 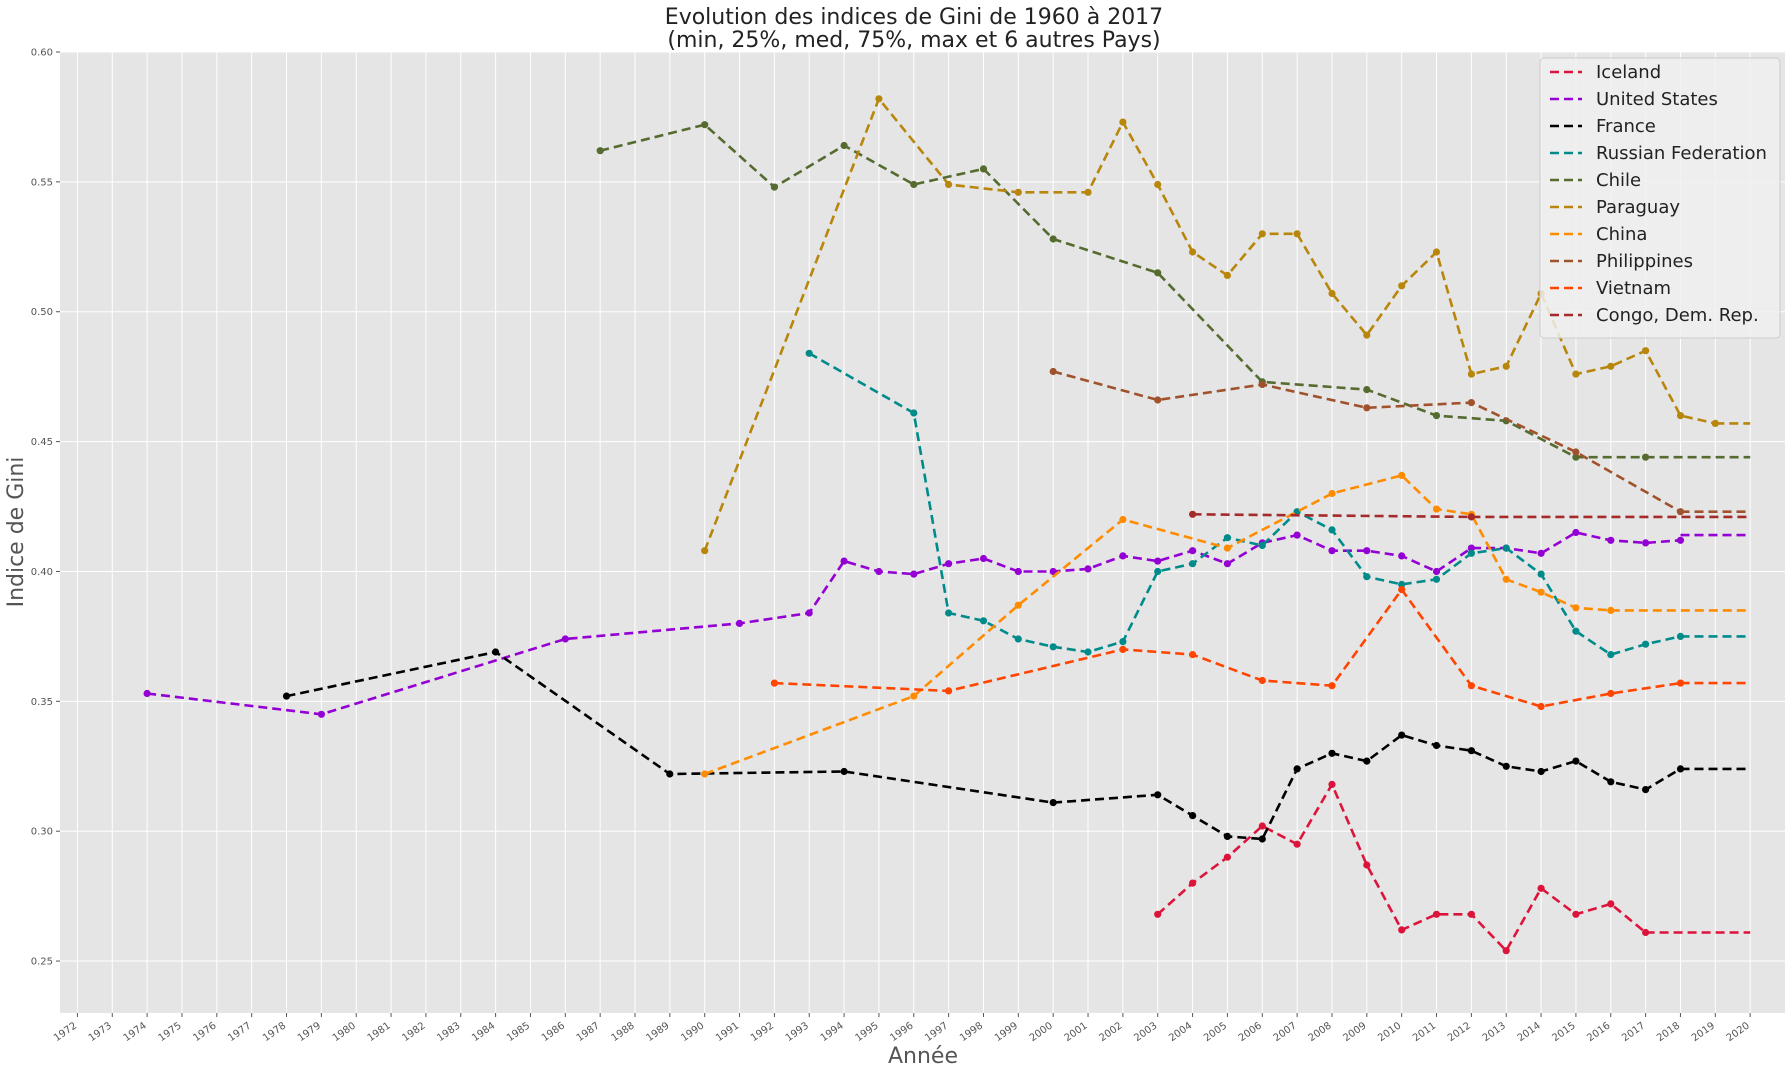 I want to click on x-tick-label: 2009, so click(x=1354, y=1032).